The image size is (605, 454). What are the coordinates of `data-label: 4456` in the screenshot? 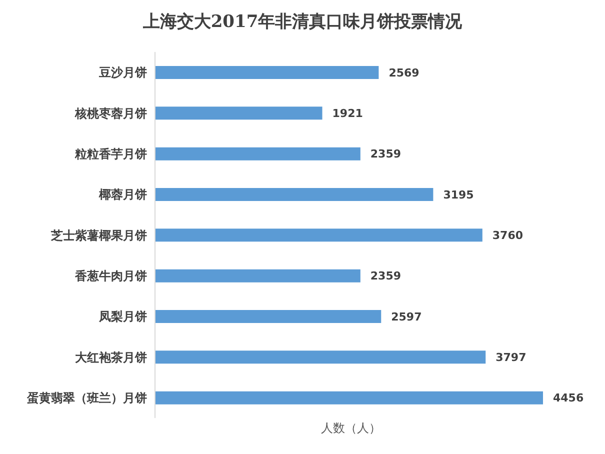 It's located at (568, 398).